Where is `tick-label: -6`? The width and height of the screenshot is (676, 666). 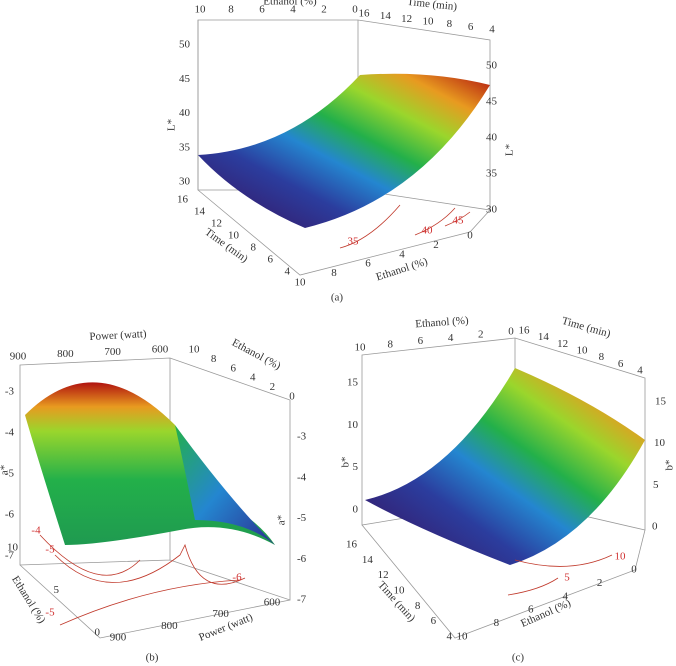 tick-label: -6 is located at coordinates (302, 559).